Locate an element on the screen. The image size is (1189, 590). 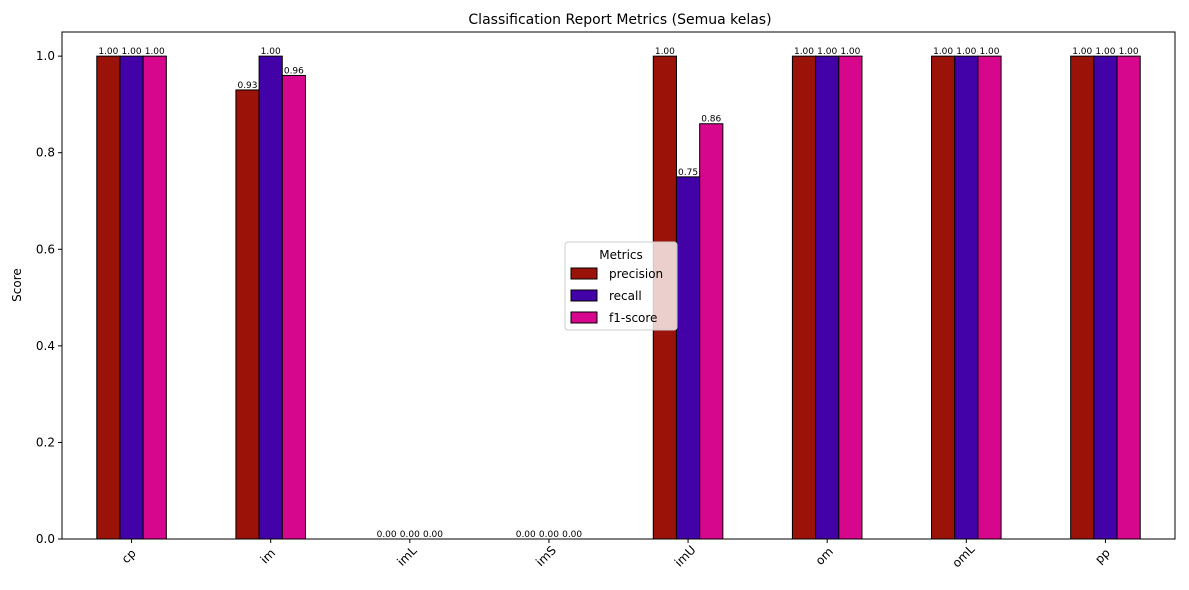
legend-swatch-f1-score is located at coordinates (584, 317).